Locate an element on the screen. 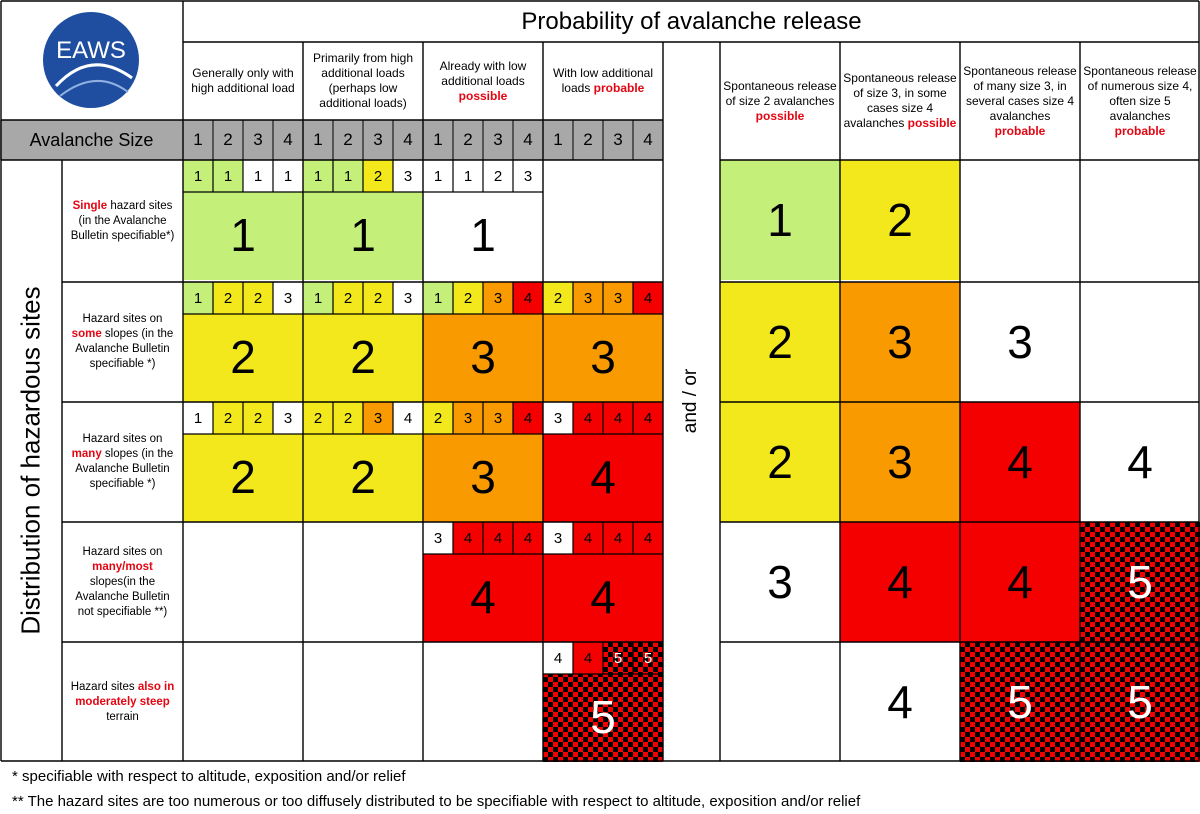 The image size is (1200, 814). sub-checker is located at coordinates (648, 658).